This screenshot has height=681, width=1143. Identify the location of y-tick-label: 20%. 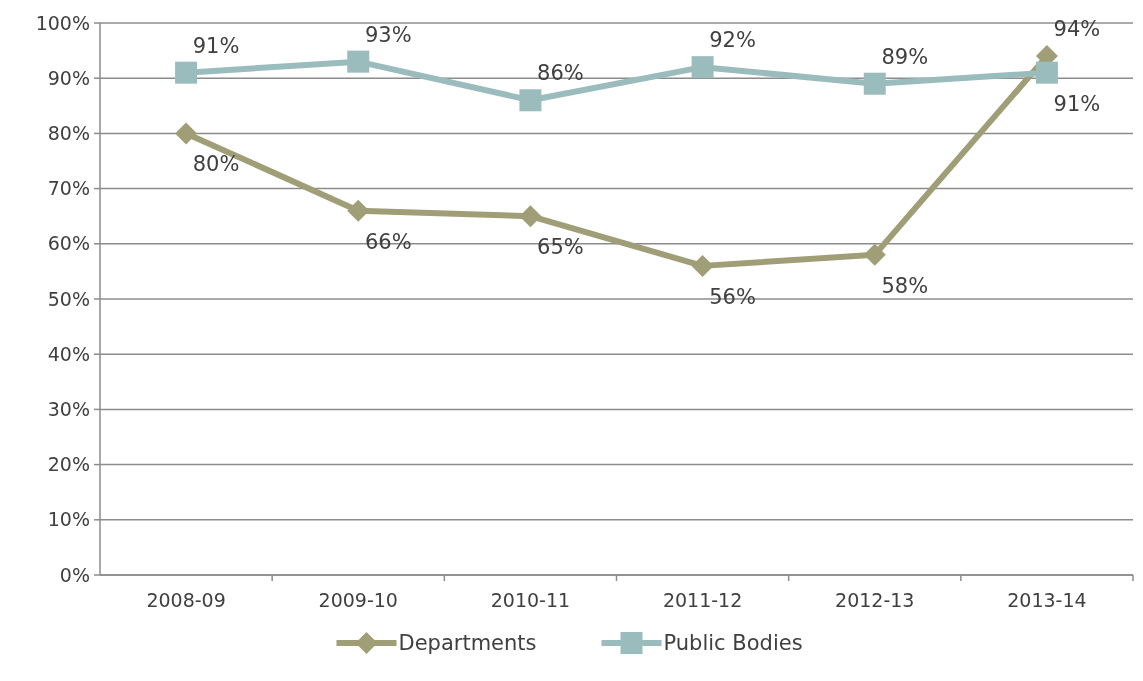
(68, 464).